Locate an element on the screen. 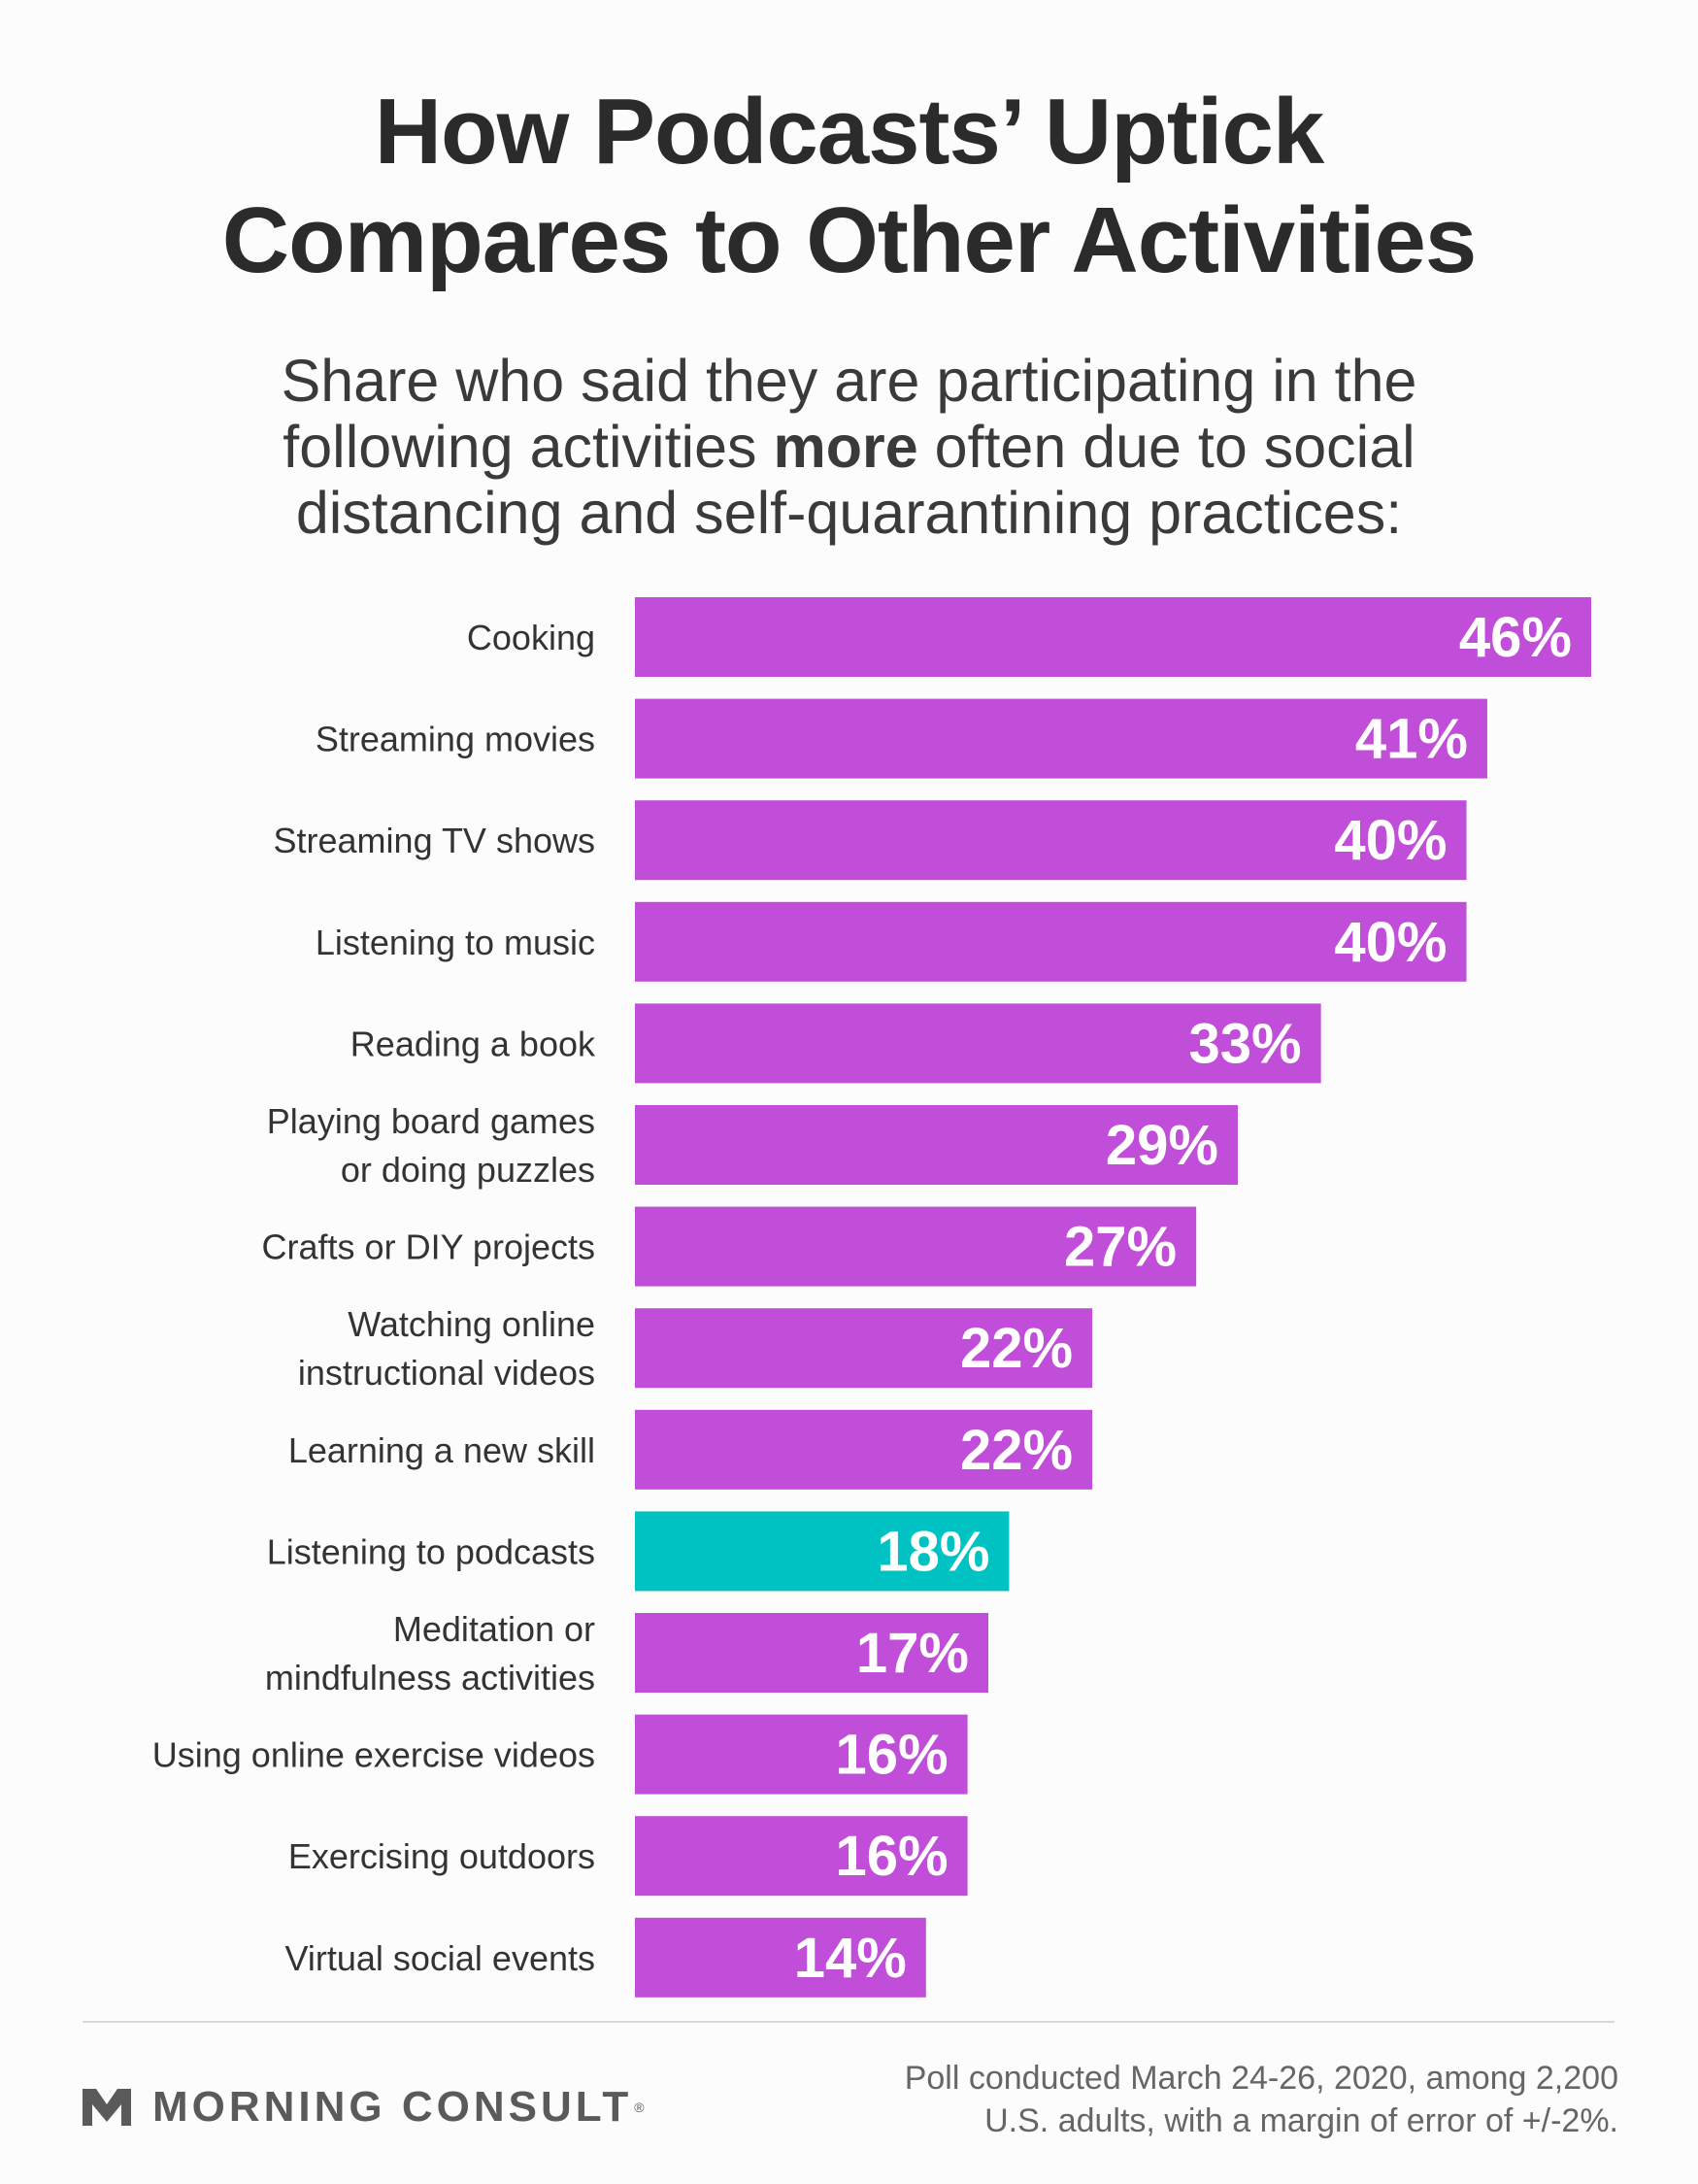 The height and width of the screenshot is (2184, 1698). category-label-7: Watching online instructional videos is located at coordinates (446, 1348).